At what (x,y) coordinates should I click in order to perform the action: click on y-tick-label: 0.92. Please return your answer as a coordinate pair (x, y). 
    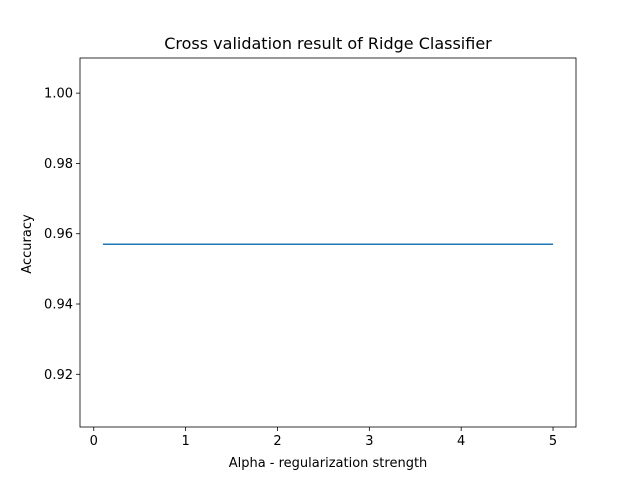
    Looking at the image, I should click on (58, 375).